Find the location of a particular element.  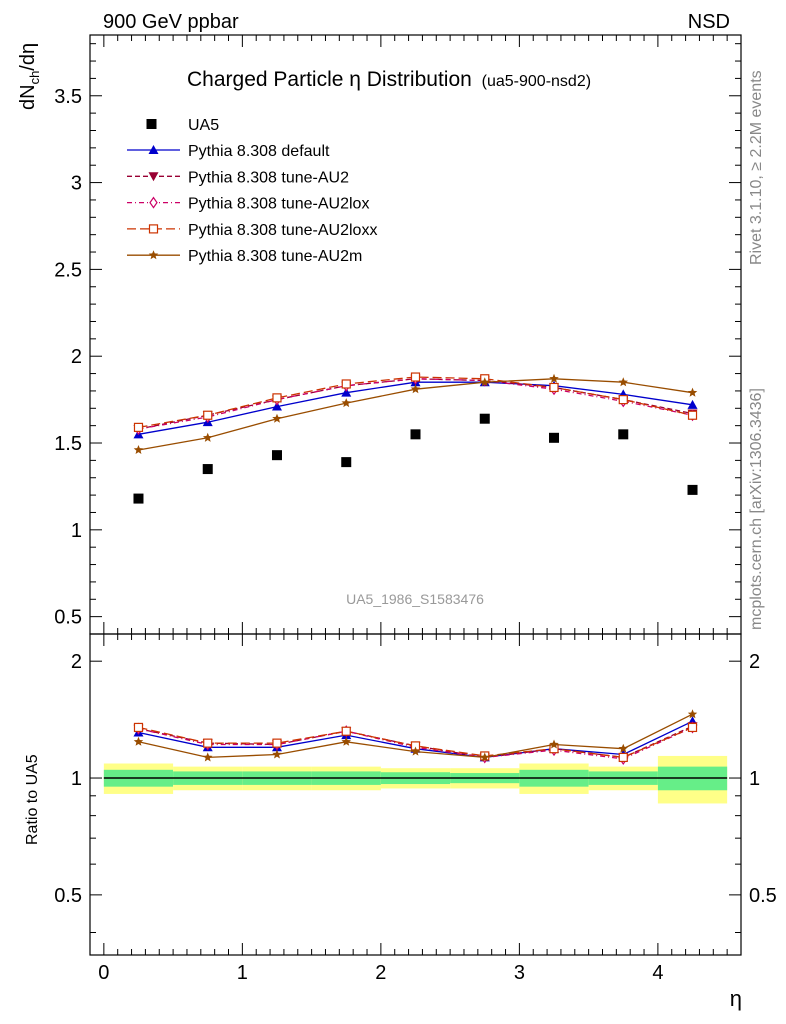

x-tick-label: 1 is located at coordinates (242, 973).